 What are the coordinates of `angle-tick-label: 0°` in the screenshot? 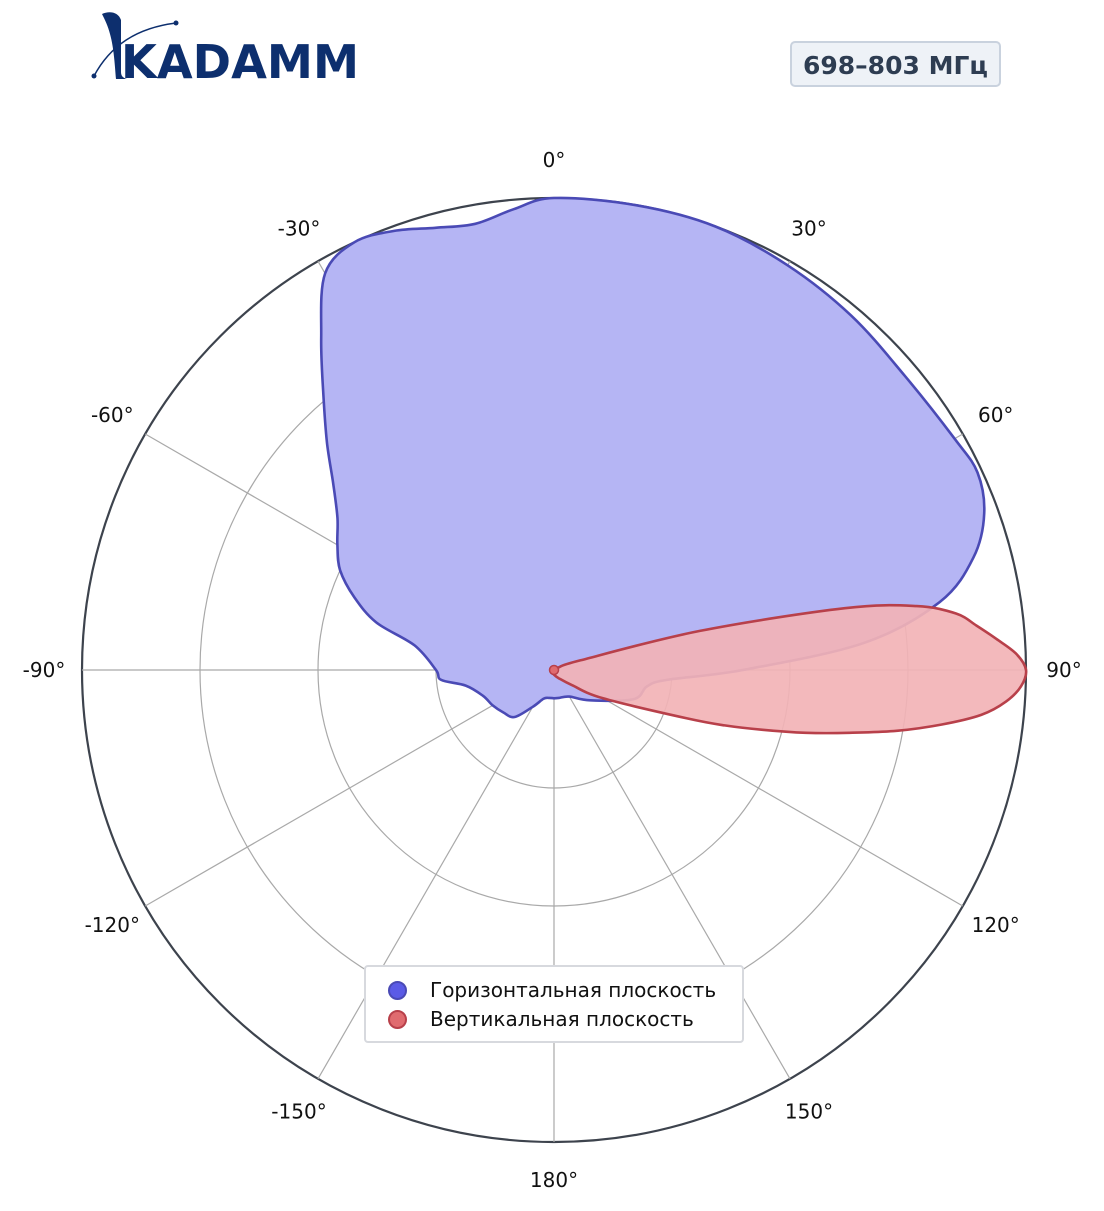 It's located at (554, 160).